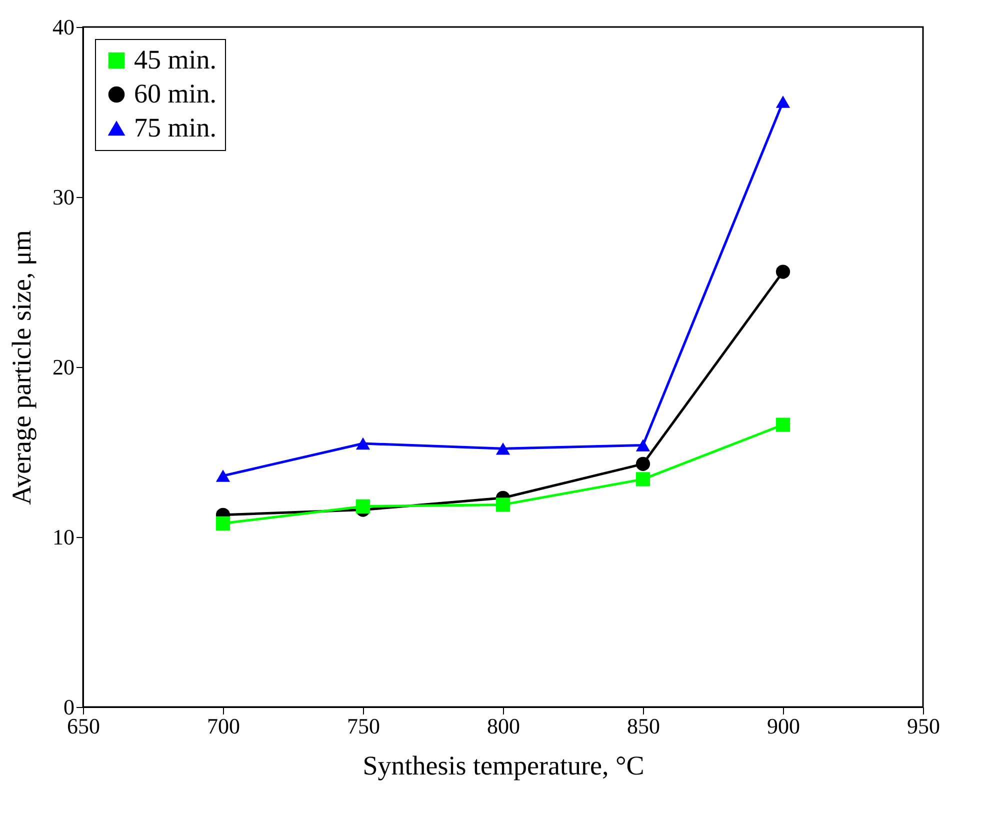 Image resolution: width=992 pixels, height=813 pixels. What do you see at coordinates (175, 93) in the screenshot?
I see `legend-label: 60 min.` at bounding box center [175, 93].